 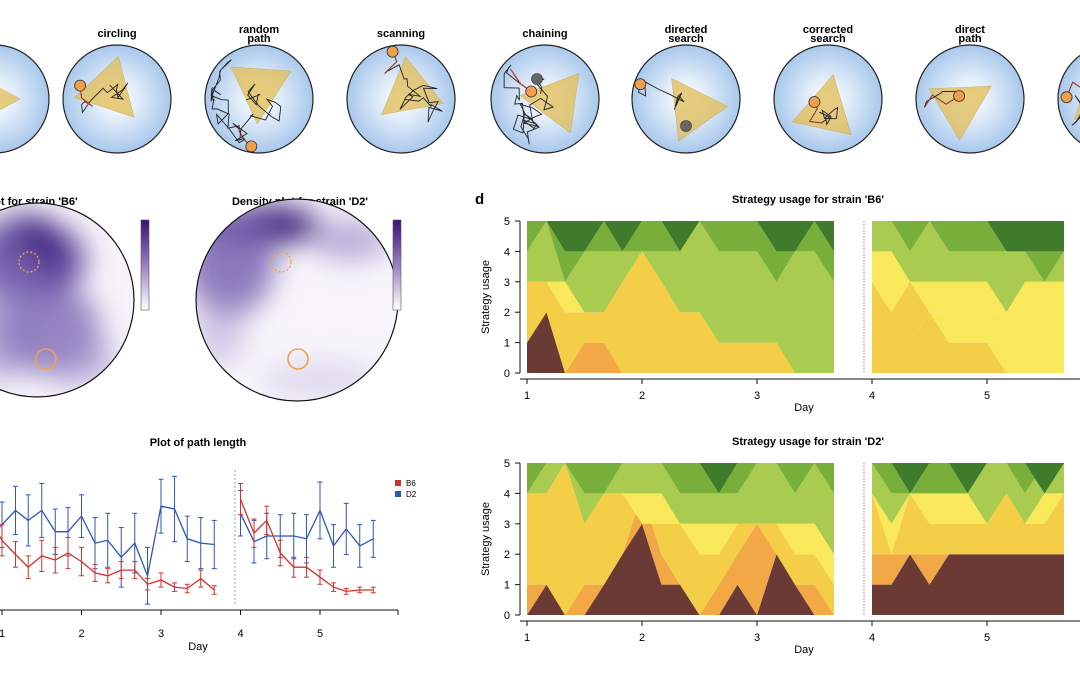 I want to click on y-tick-label: 5, so click(x=507, y=222).